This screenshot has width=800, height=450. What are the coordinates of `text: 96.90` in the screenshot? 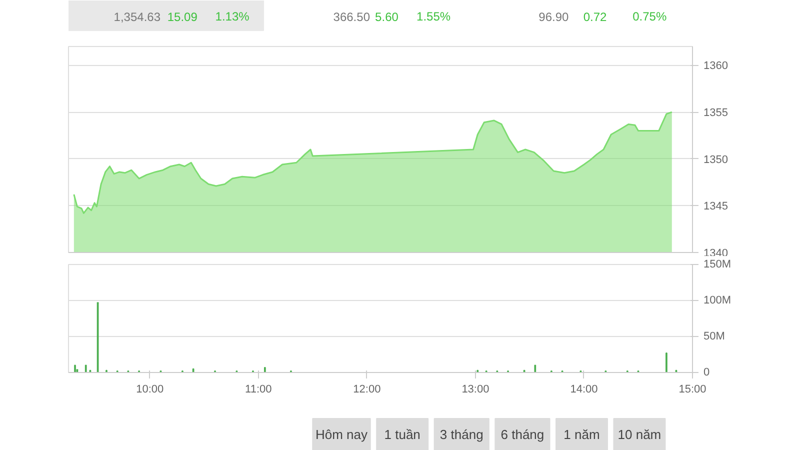 It's located at (553, 17).